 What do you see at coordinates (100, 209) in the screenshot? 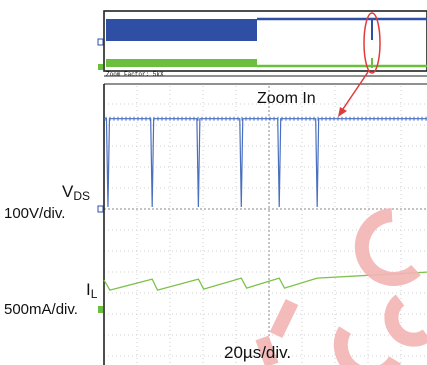
I see `ch1-ground-marker` at bounding box center [100, 209].